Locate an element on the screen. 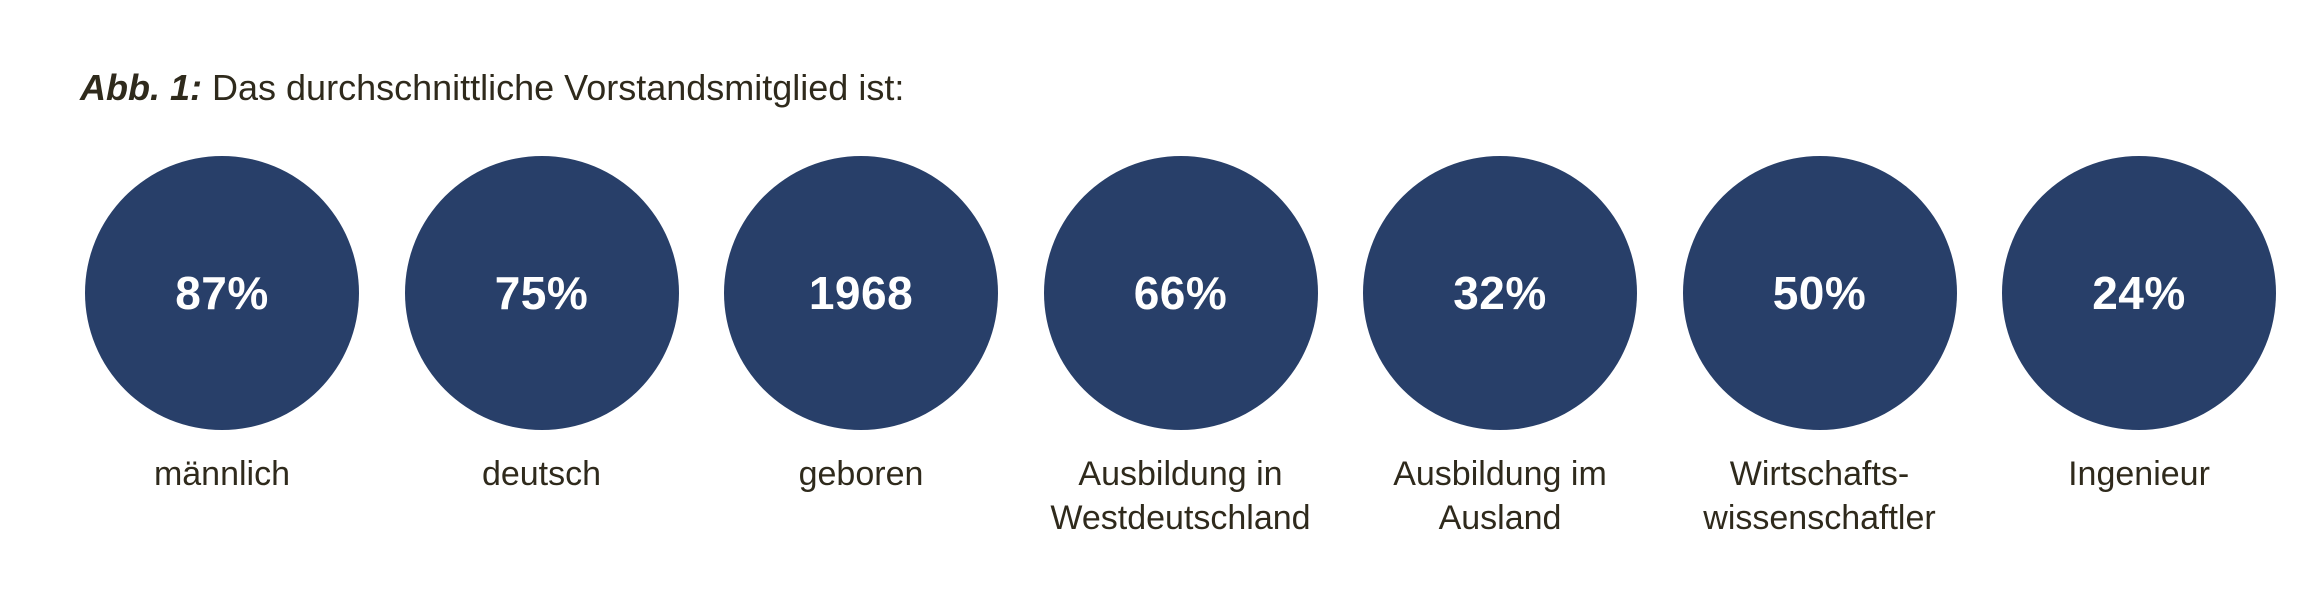 The image size is (2318, 590). stat-circle: 32% is located at coordinates (1500, 293).